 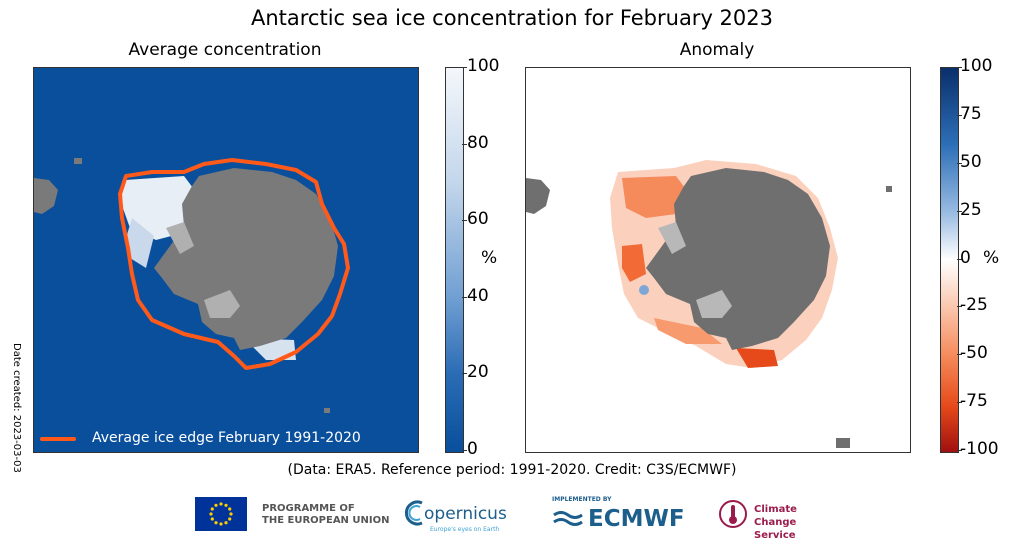 I want to click on anomaly-colorbar, so click(x=949, y=260).